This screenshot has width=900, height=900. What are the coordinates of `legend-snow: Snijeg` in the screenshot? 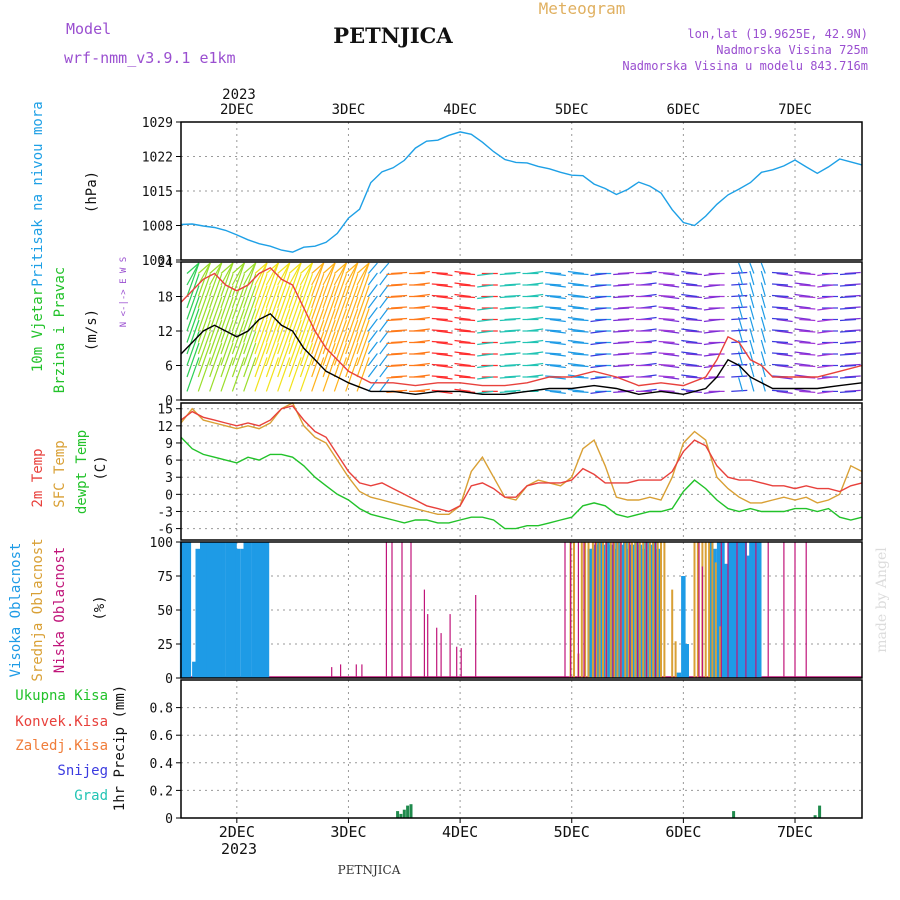 It's located at (82, 771).